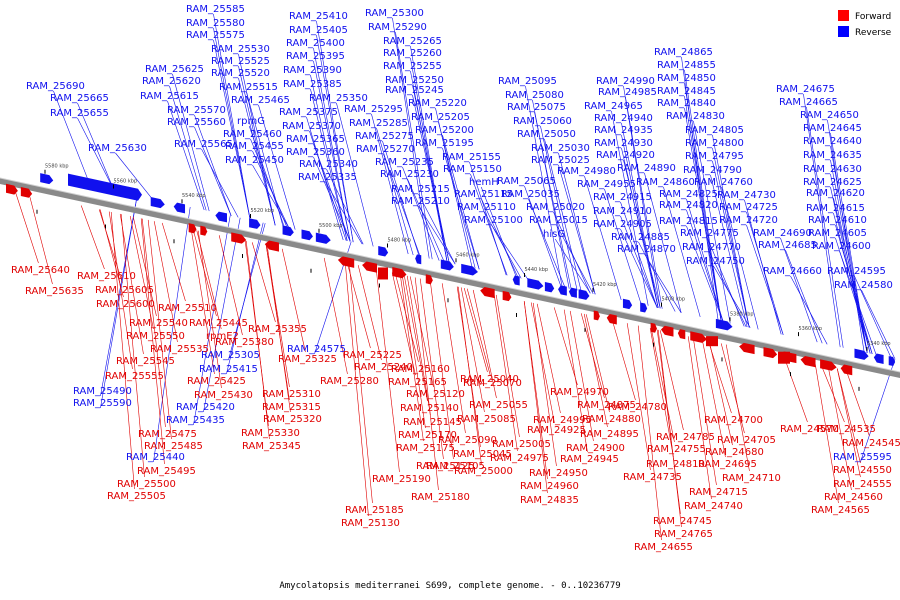  I want to click on gene-label: RAM_24900, so click(595, 448).